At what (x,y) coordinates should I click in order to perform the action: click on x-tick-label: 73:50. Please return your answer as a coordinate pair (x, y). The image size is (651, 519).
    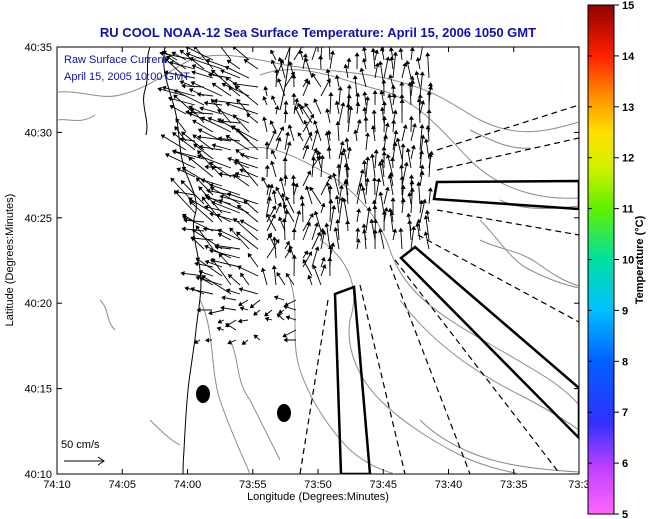
    Looking at the image, I should click on (318, 485).